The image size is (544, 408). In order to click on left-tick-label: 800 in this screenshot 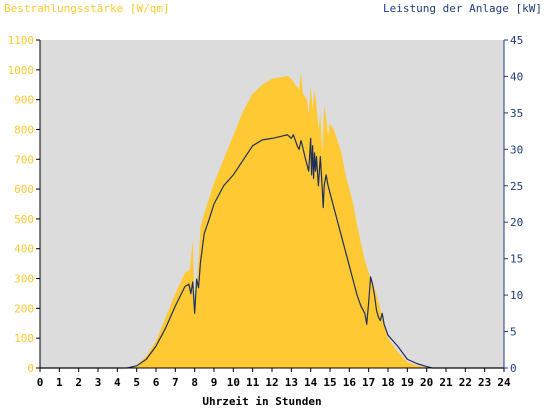, I will do `click(24, 129)`.